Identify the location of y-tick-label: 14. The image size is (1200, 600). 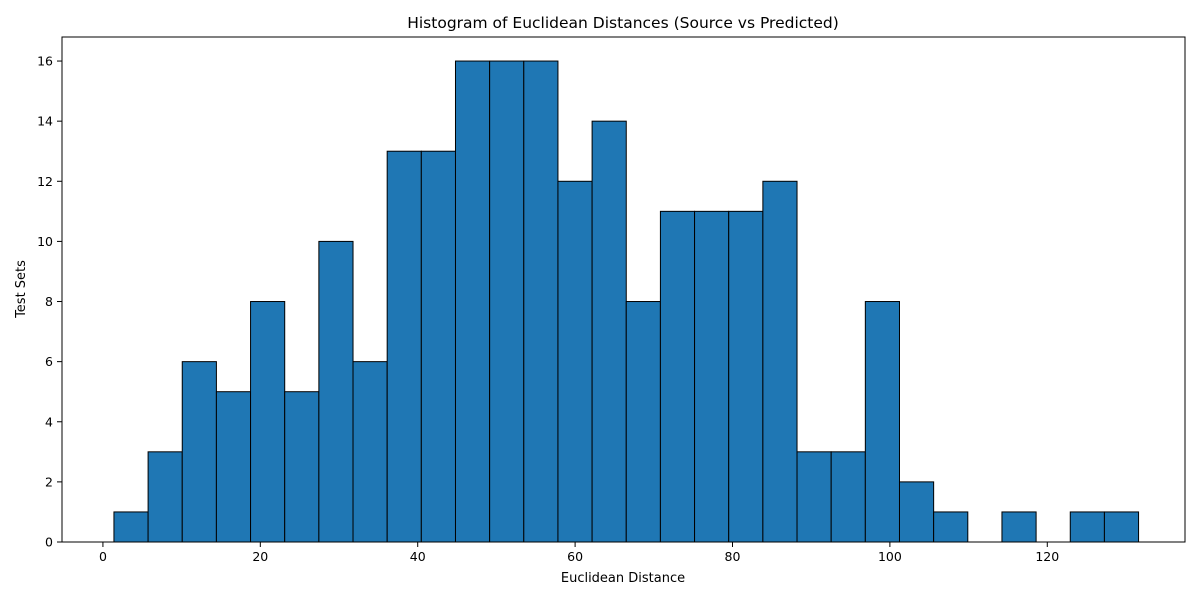
(45, 121).